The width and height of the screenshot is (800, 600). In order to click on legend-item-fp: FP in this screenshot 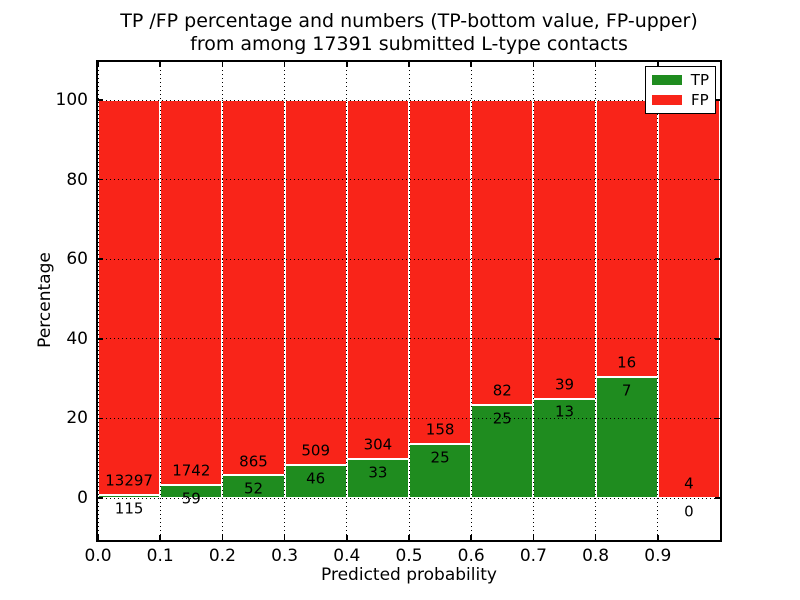, I will do `click(680, 100)`.